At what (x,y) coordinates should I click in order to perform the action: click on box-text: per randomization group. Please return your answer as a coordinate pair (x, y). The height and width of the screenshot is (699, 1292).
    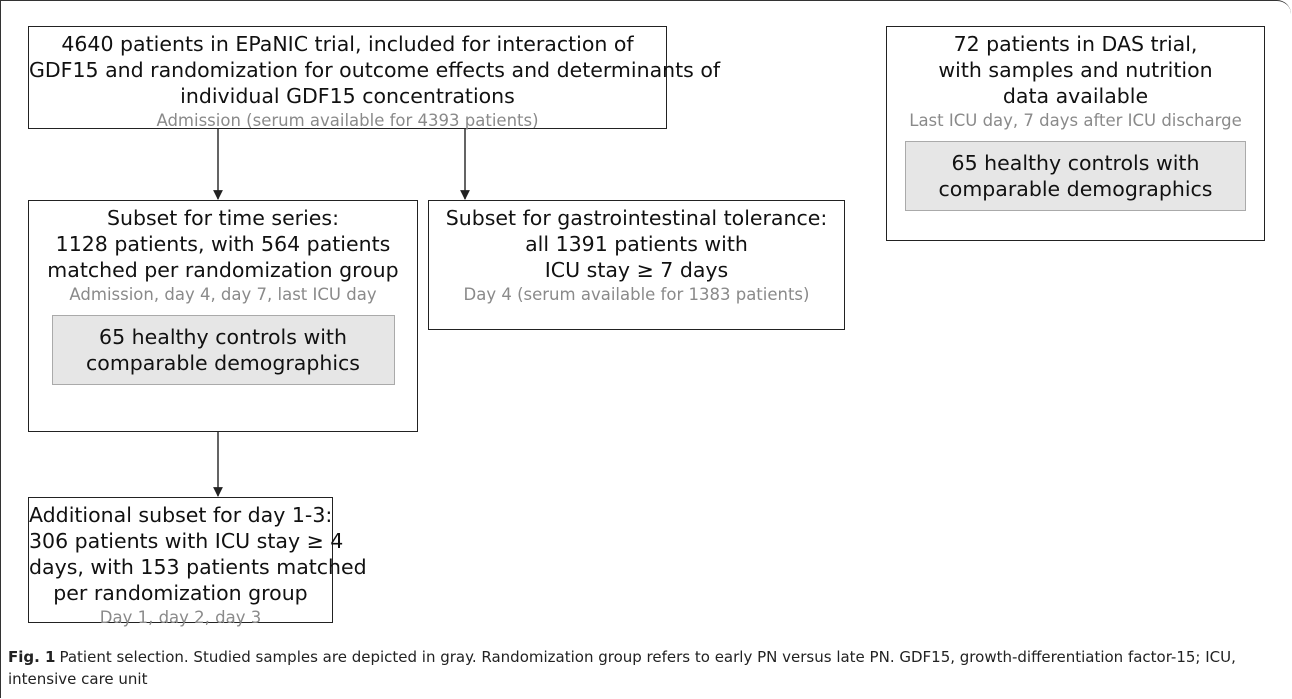
    Looking at the image, I should click on (180, 593).